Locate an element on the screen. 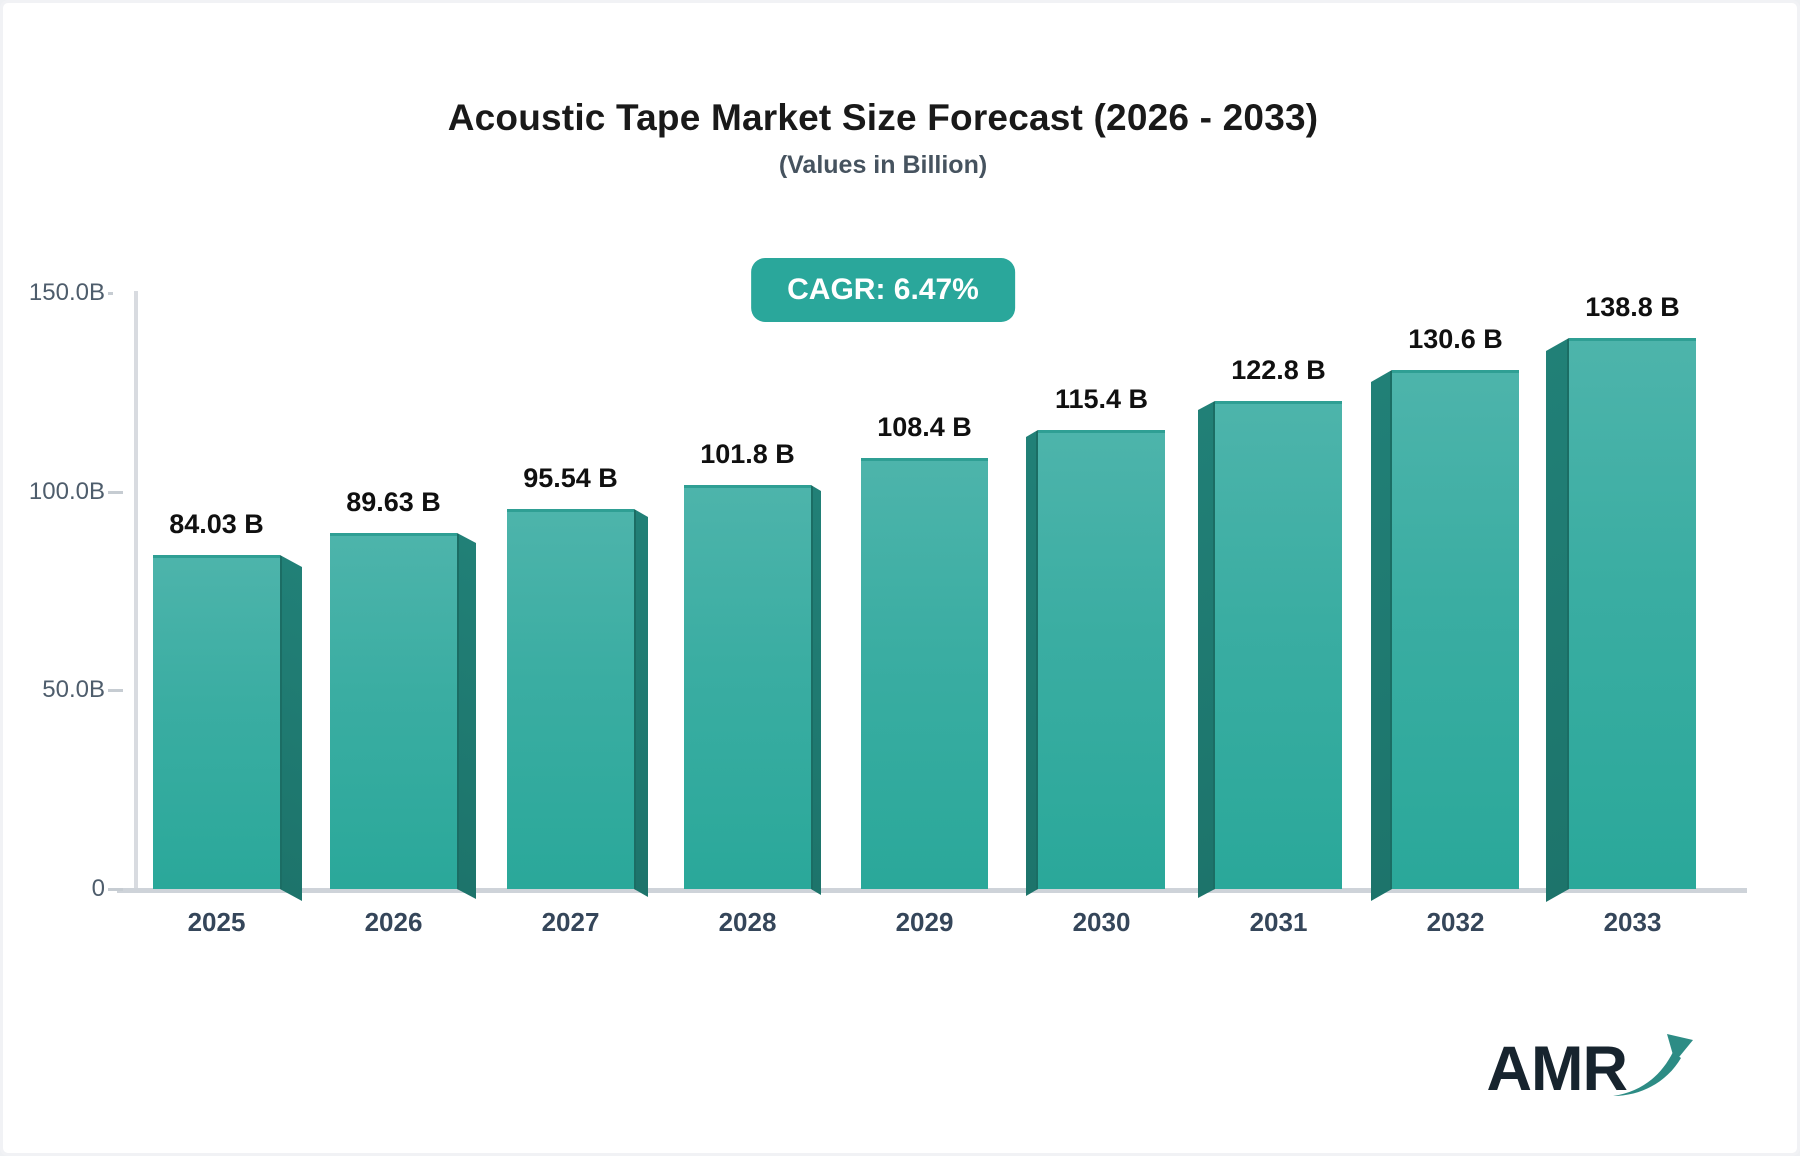 Image resolution: width=1800 pixels, height=1156 pixels. bar-2032 is located at coordinates (1445, 635).